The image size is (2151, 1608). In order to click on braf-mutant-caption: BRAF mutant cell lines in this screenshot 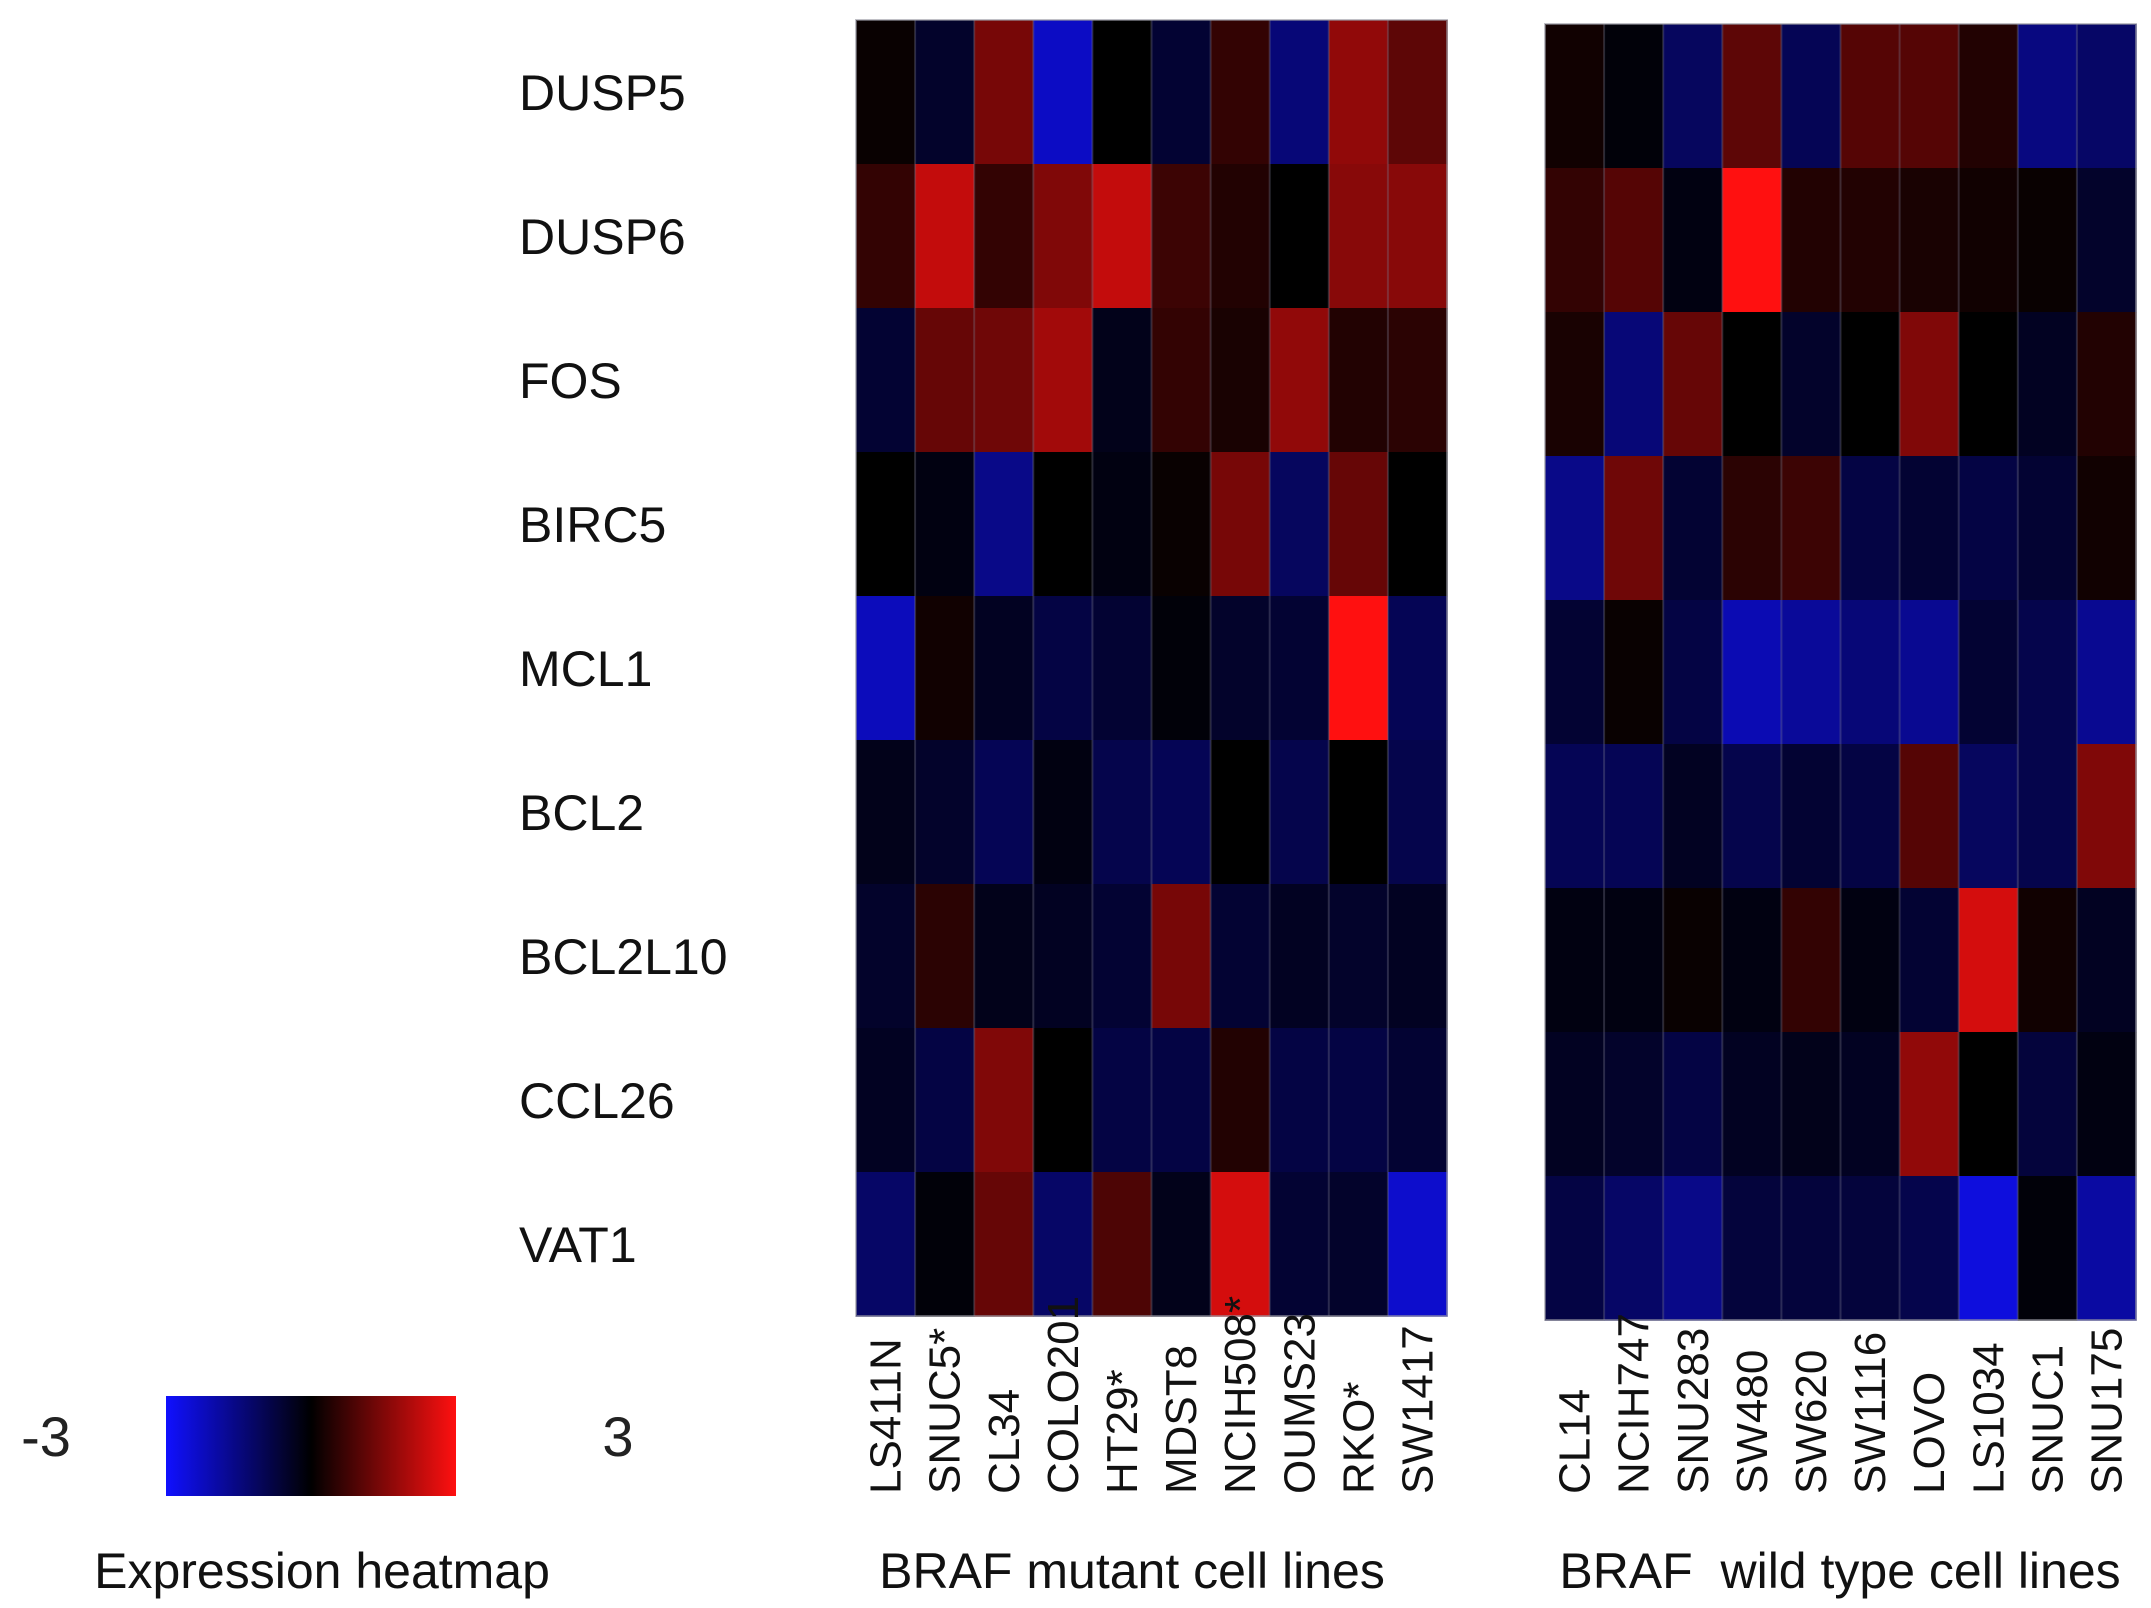, I will do `click(1132, 1571)`.